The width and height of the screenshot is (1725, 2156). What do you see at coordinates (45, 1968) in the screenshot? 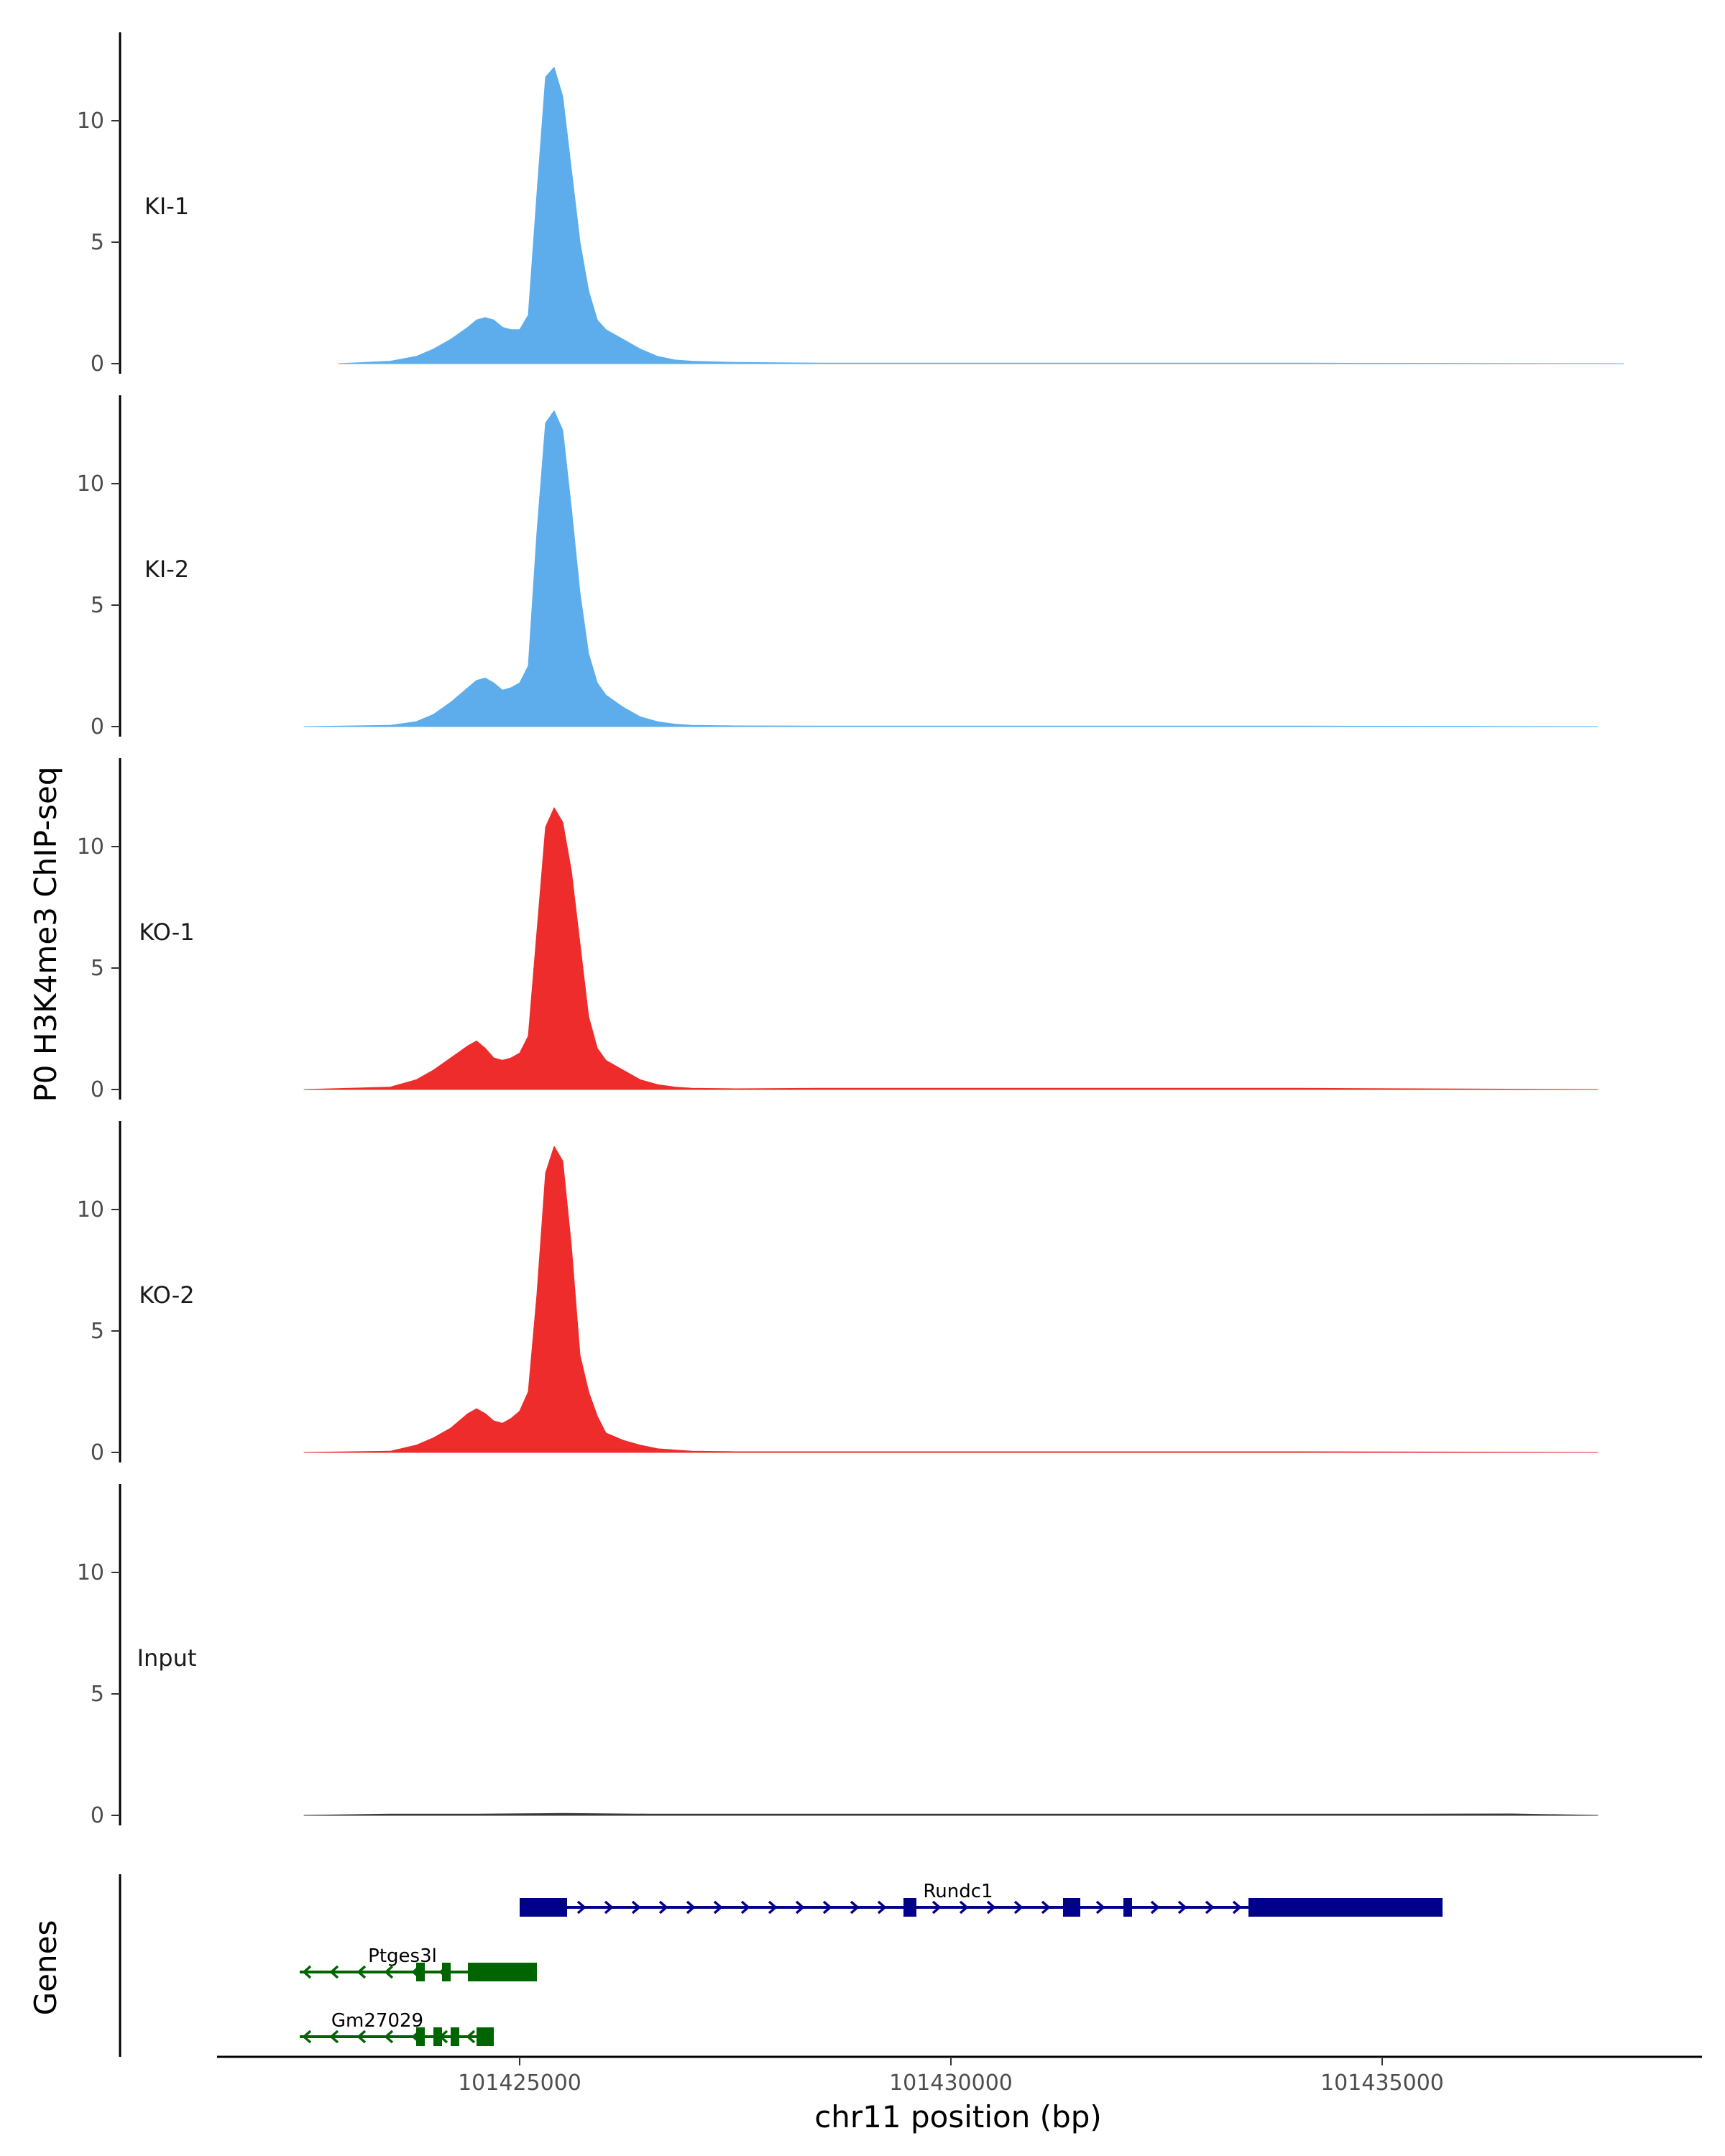
I see `genes-axis-title: Genes` at bounding box center [45, 1968].